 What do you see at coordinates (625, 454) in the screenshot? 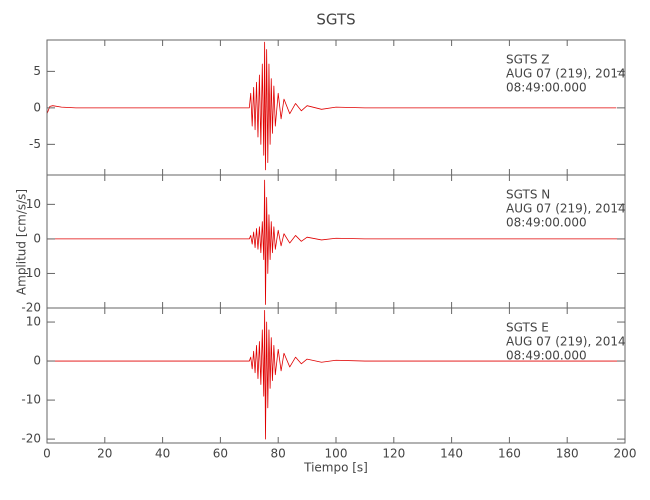
I see `x-tick-label: 200` at bounding box center [625, 454].